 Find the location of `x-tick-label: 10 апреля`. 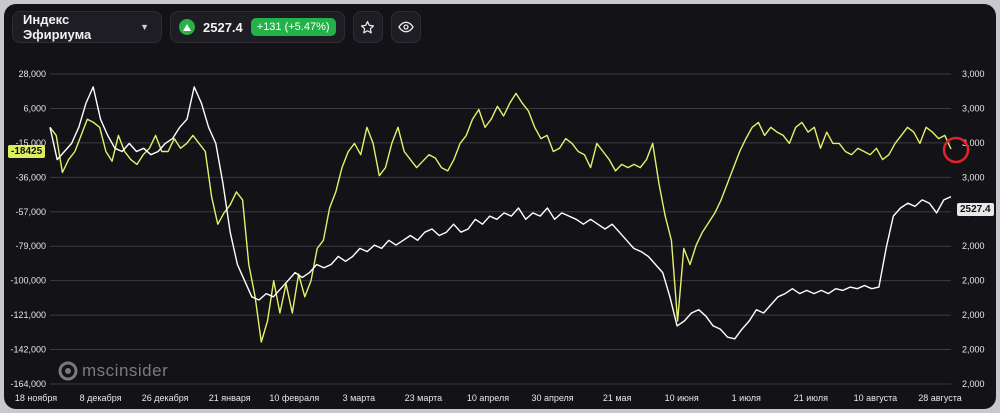

x-tick-label: 10 апреля is located at coordinates (488, 398).